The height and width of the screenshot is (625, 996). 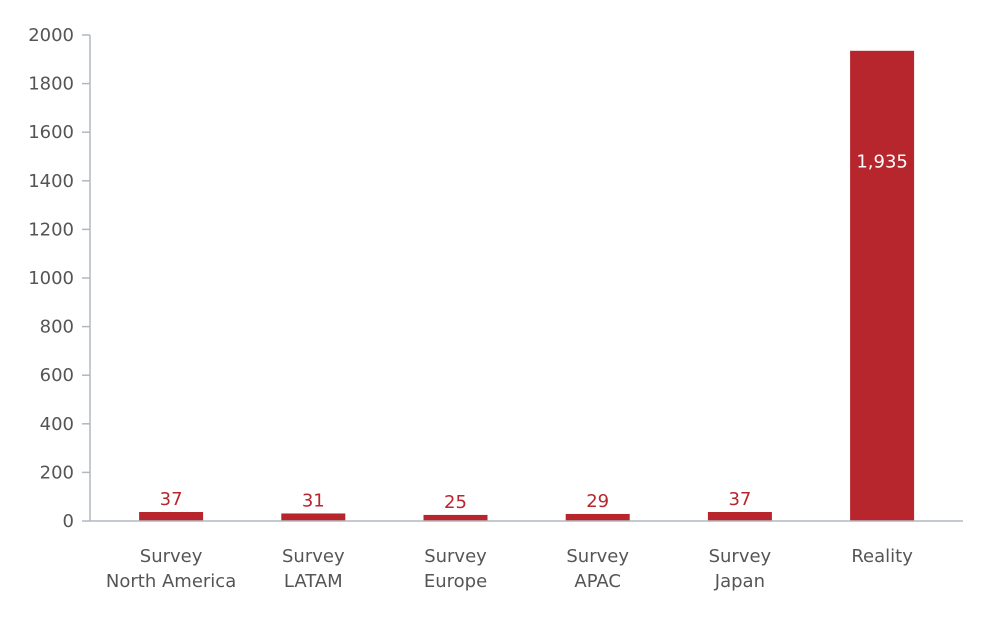 I want to click on data-label: 25, so click(x=455, y=502).